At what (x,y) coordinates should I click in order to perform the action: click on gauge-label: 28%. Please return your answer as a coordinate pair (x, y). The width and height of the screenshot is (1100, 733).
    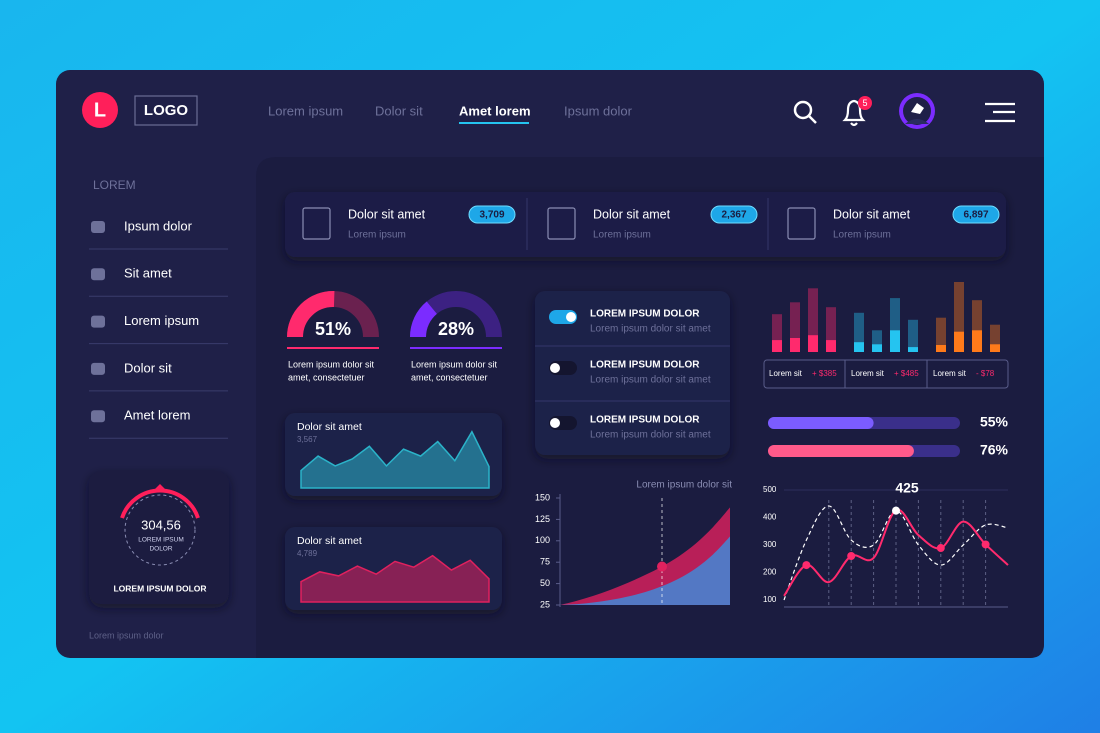
    Looking at the image, I should click on (456, 329).